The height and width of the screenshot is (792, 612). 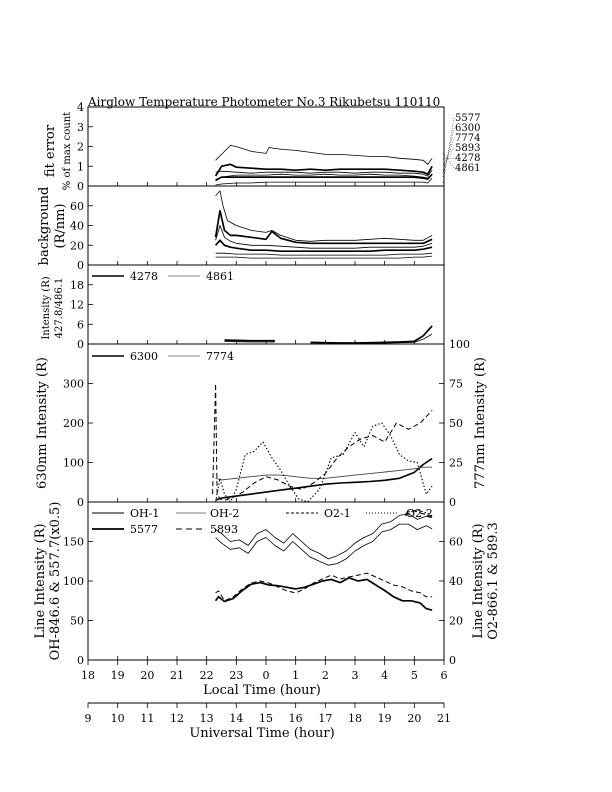 What do you see at coordinates (480, 423) in the screenshot?
I see `int2-ylabel-right: 777nm Intensity (R)` at bounding box center [480, 423].